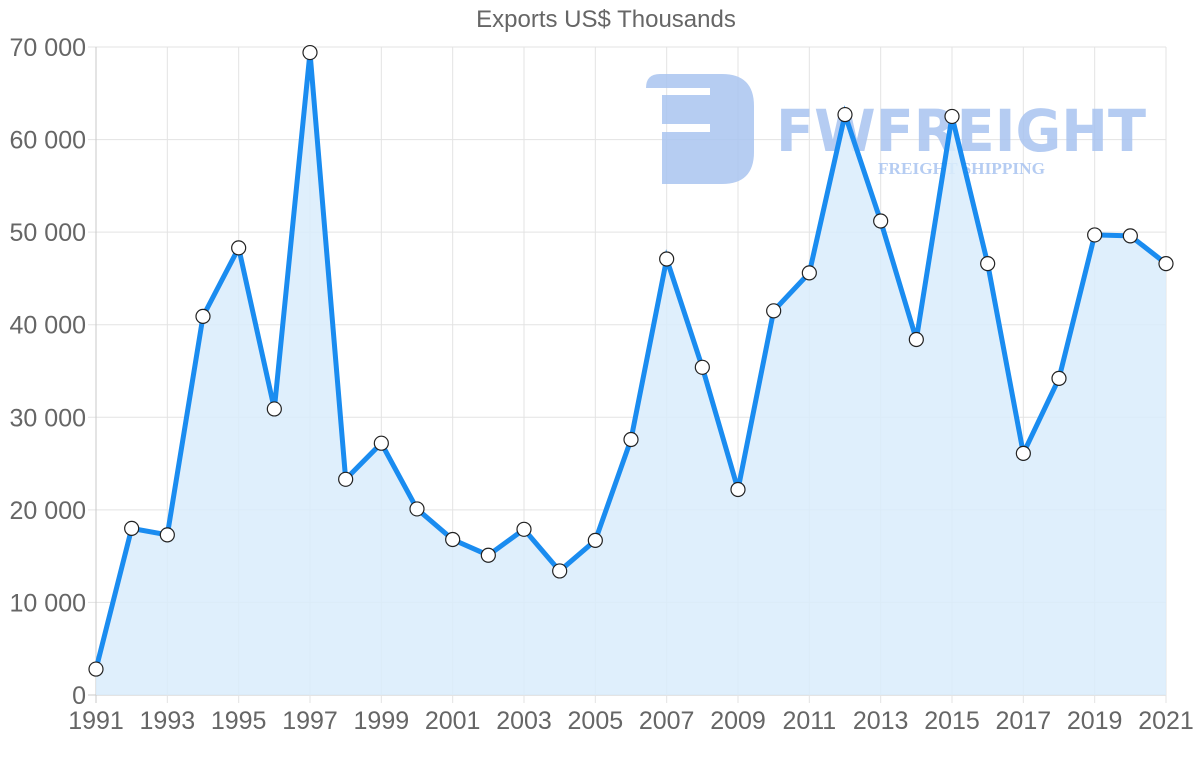 This screenshot has height=763, width=1200. Describe the element at coordinates (453, 721) in the screenshot. I see `x-tick-label: 2001` at that location.